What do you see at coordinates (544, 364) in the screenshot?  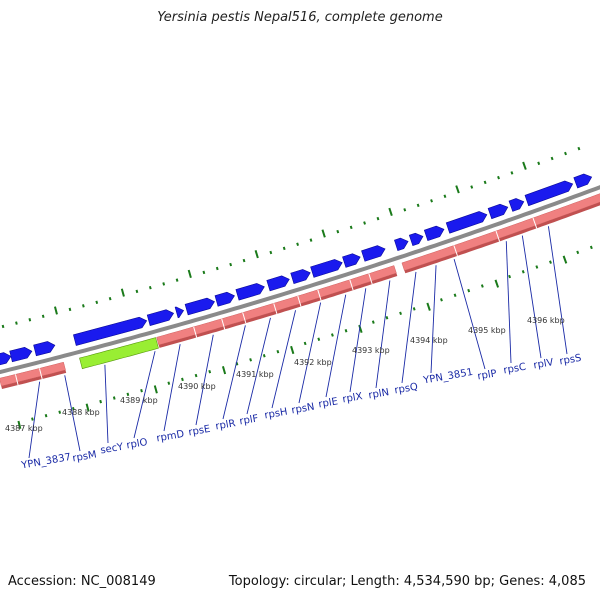 I see `gene-label: rplV` at bounding box center [544, 364].